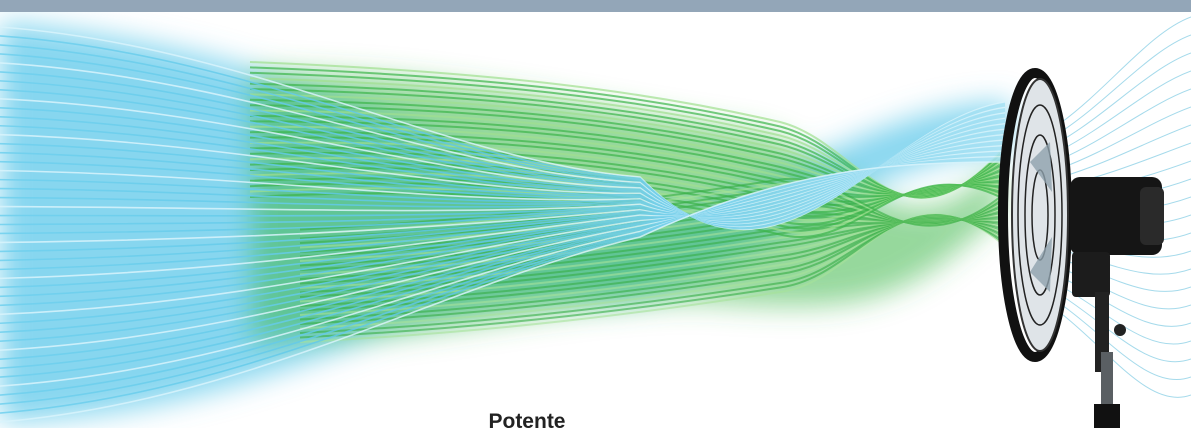  What do you see at coordinates (1081, 248) in the screenshot?
I see `fan` at bounding box center [1081, 248].